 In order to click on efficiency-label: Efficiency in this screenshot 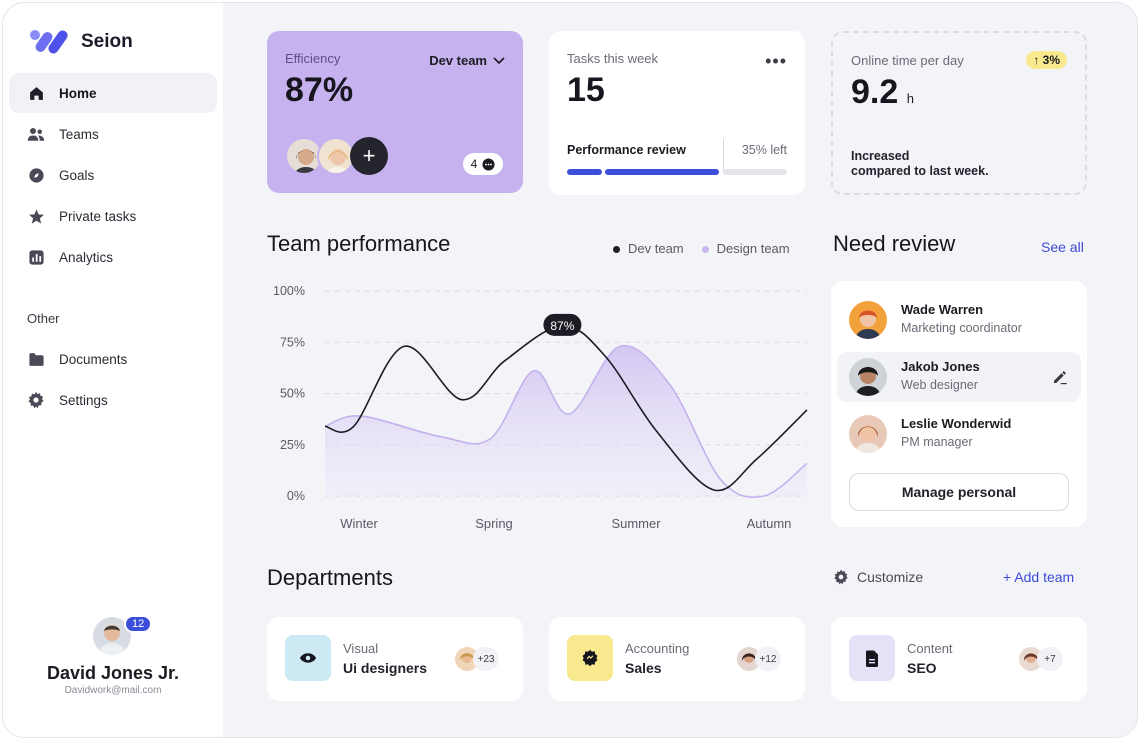, I will do `click(313, 58)`.